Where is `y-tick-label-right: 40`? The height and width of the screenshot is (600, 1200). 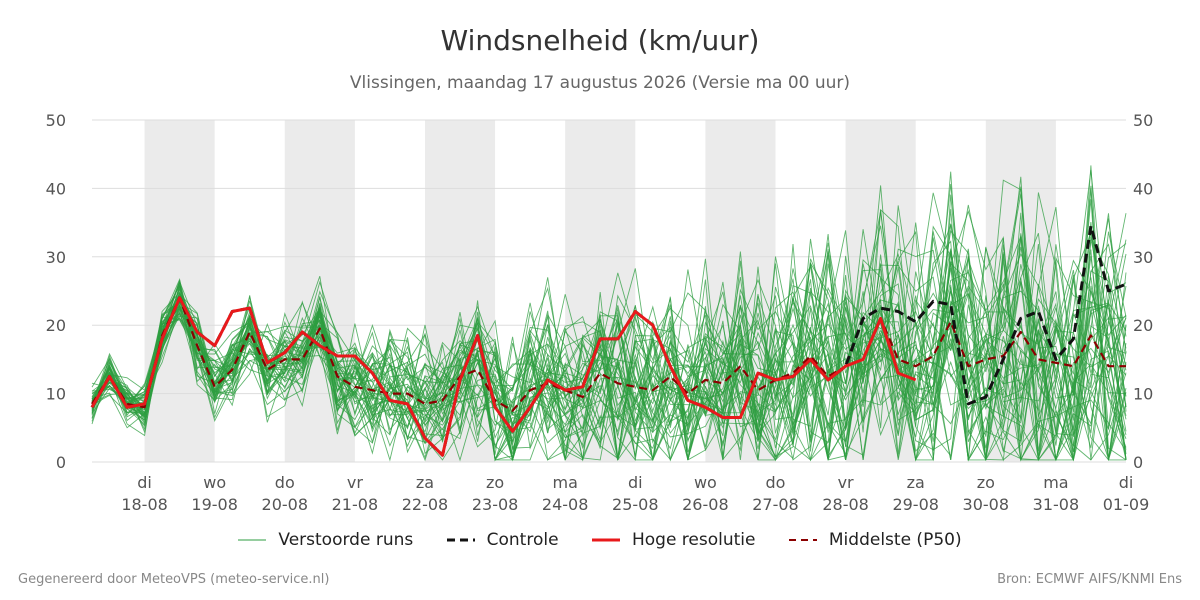
y-tick-label-right: 40 is located at coordinates (1143, 188).